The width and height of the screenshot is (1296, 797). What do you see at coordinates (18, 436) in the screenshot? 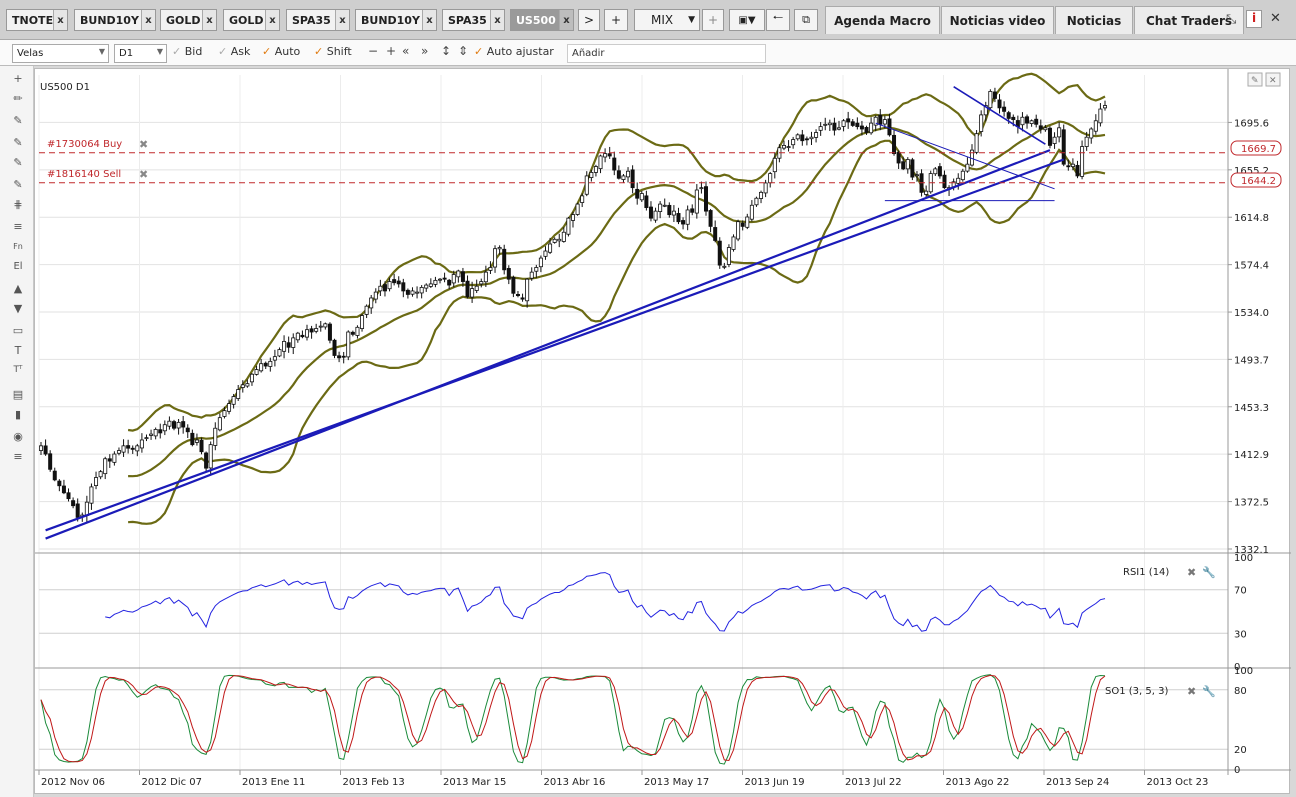
I see `camera-icon: ◉` at bounding box center [18, 436].